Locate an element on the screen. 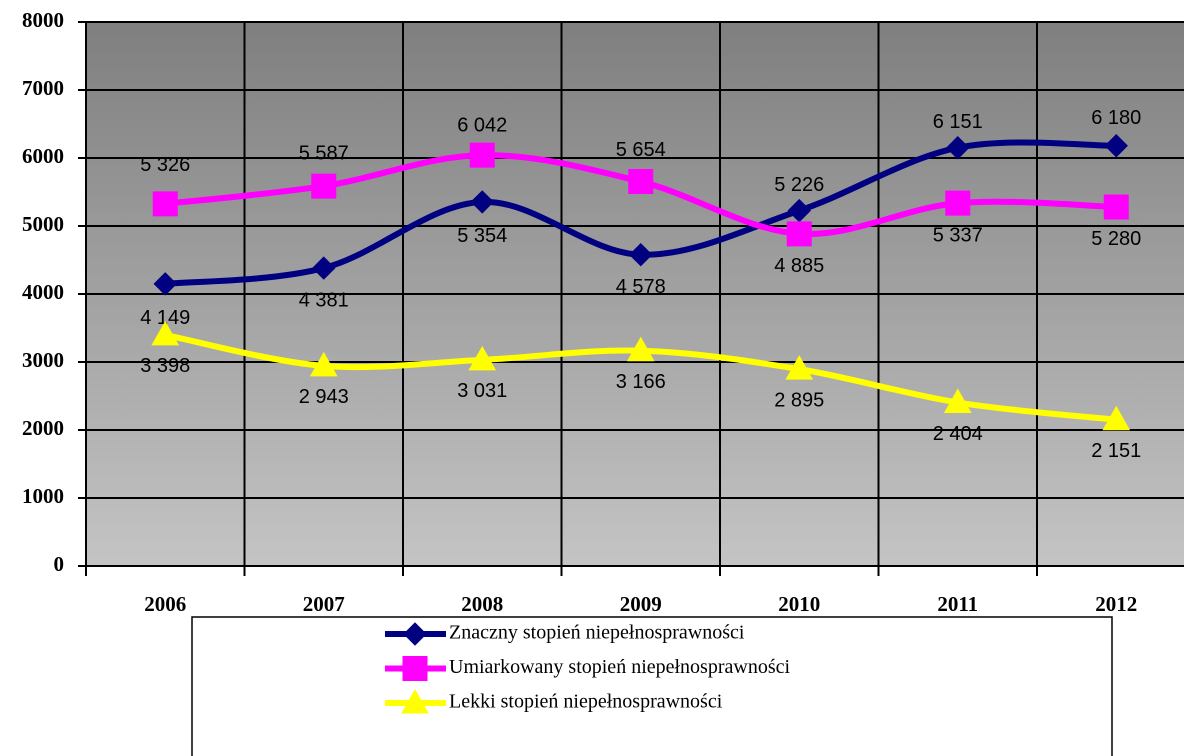  legend-label: Umiarkowany stopień niepełnosprawności is located at coordinates (619, 667).